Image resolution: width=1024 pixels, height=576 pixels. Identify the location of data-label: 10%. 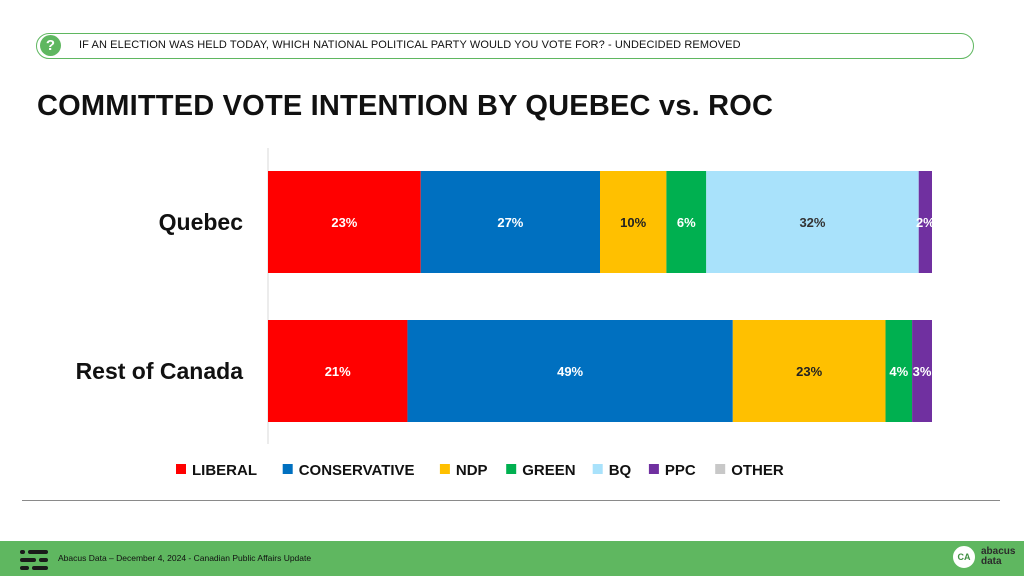
(633, 222).